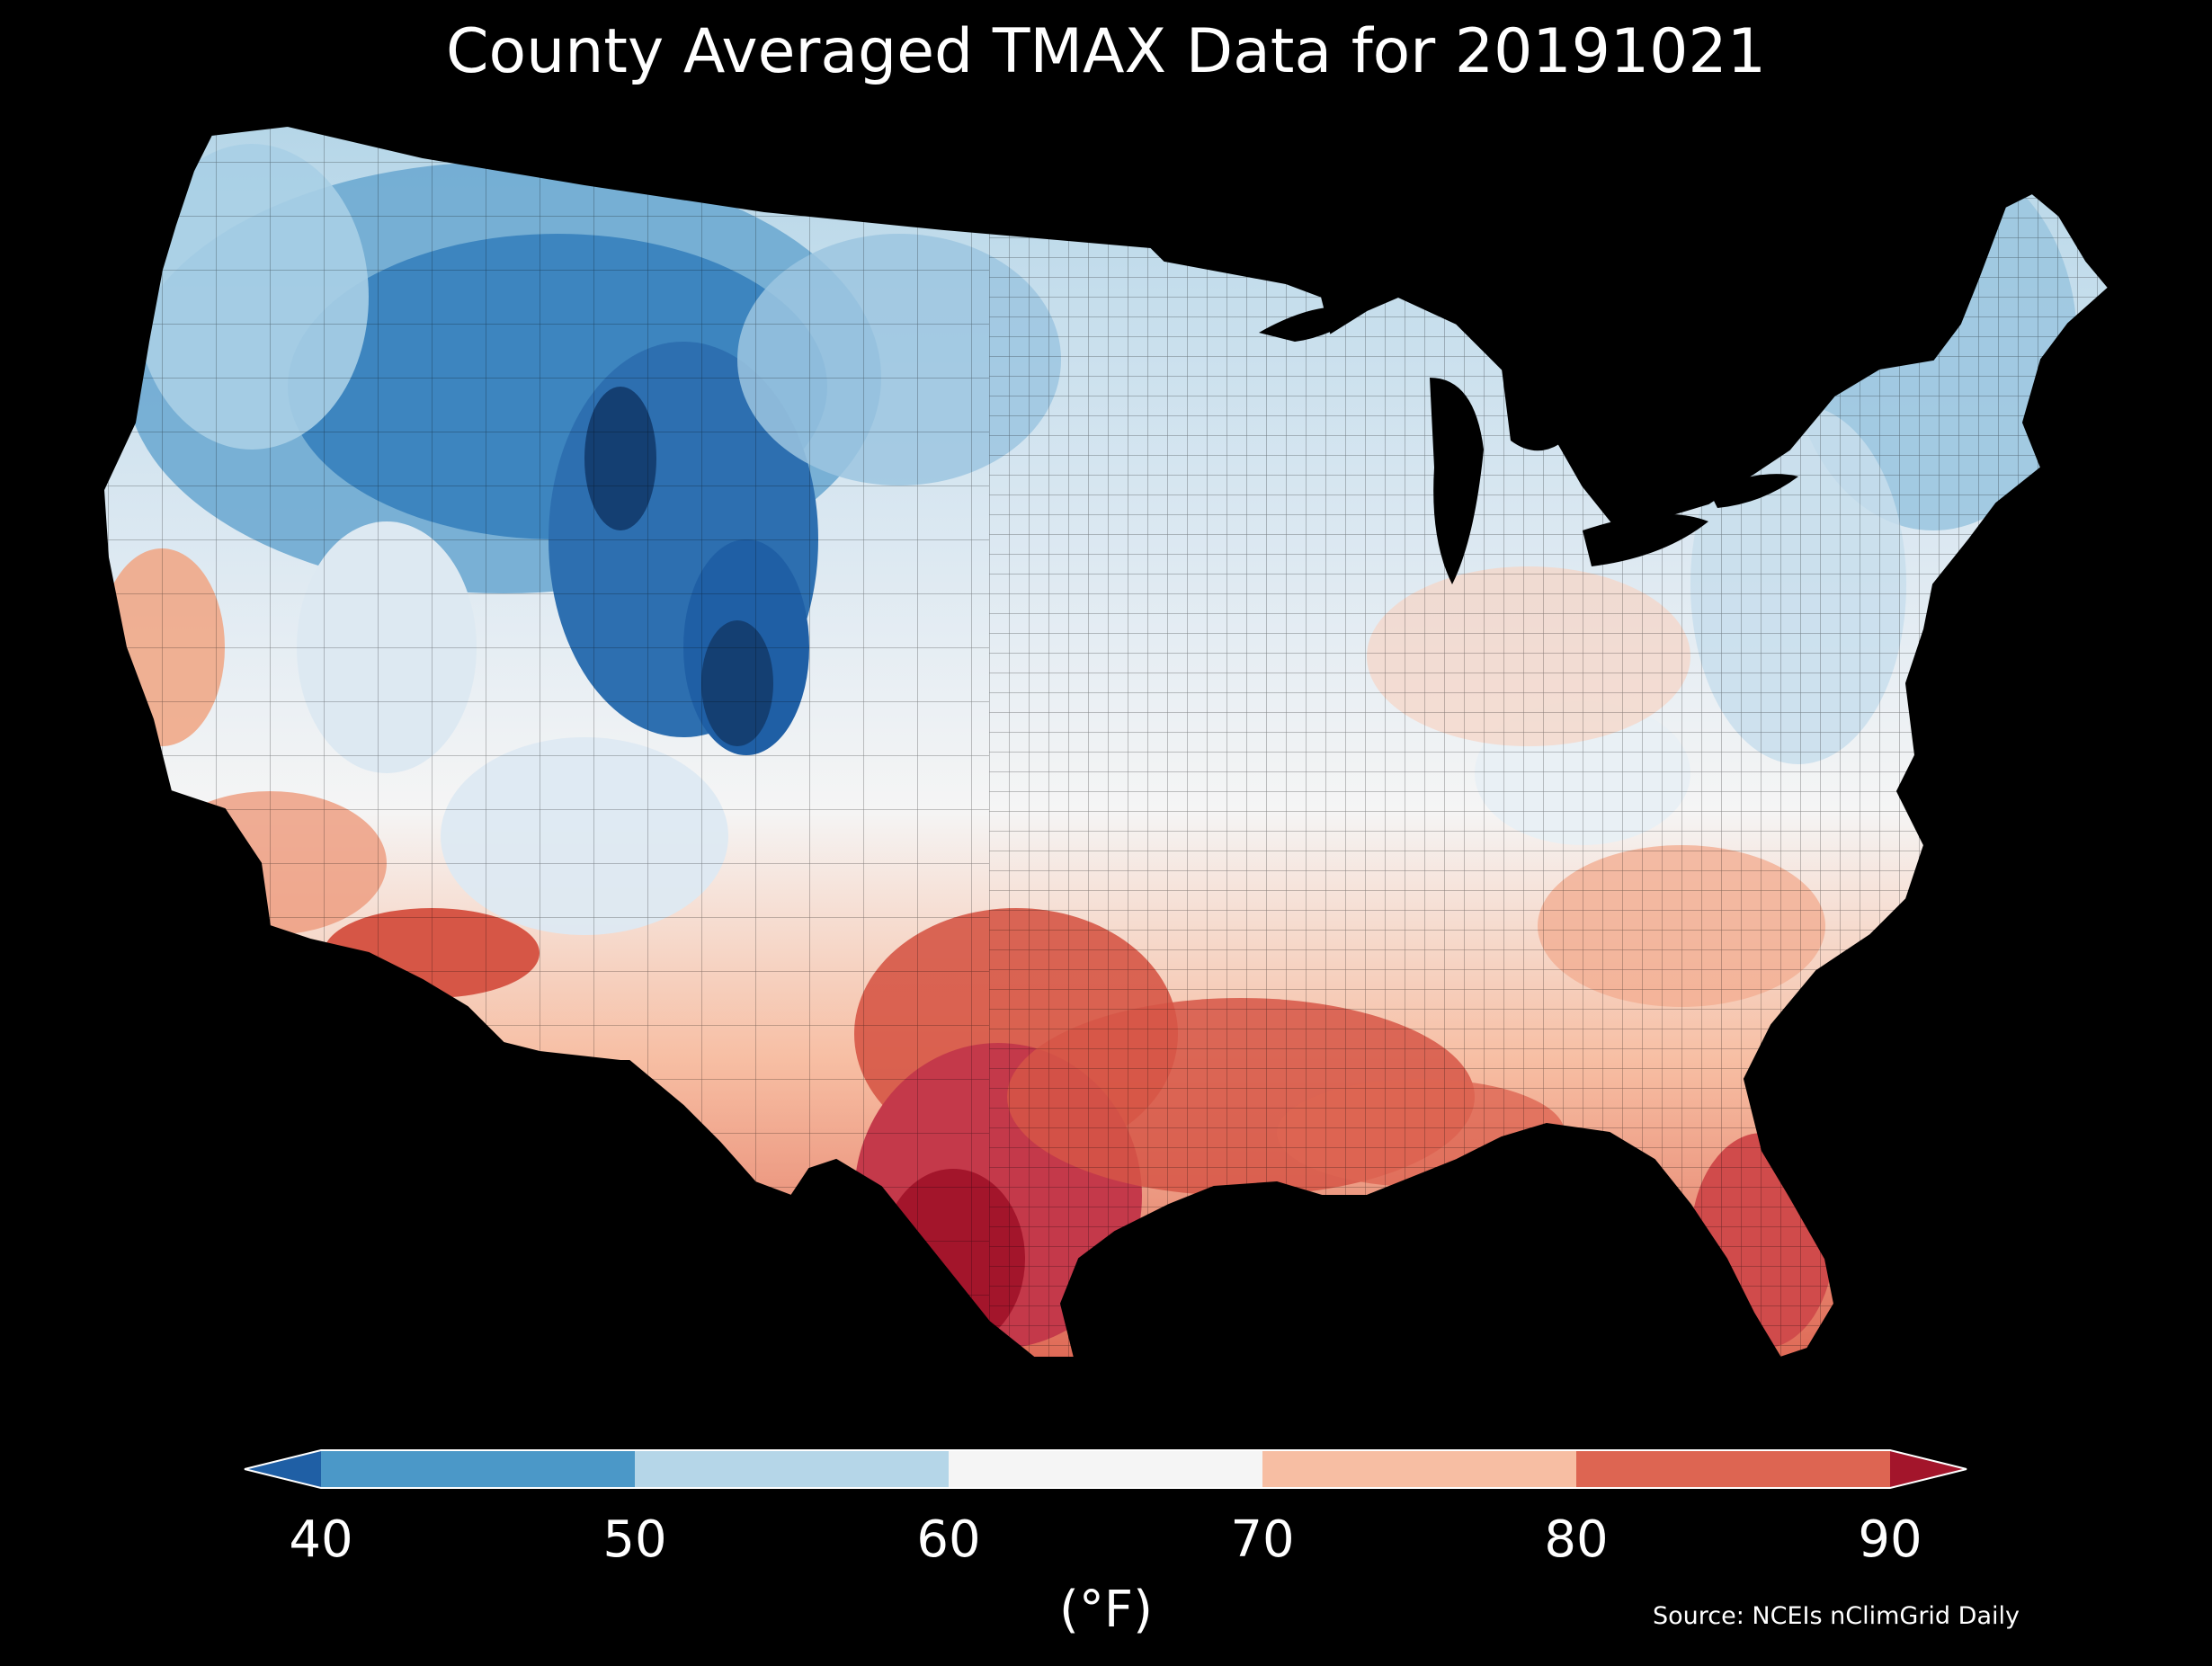 This screenshot has width=2212, height=1666. I want to click on colorbar-tick-40: 40, so click(321, 1540).